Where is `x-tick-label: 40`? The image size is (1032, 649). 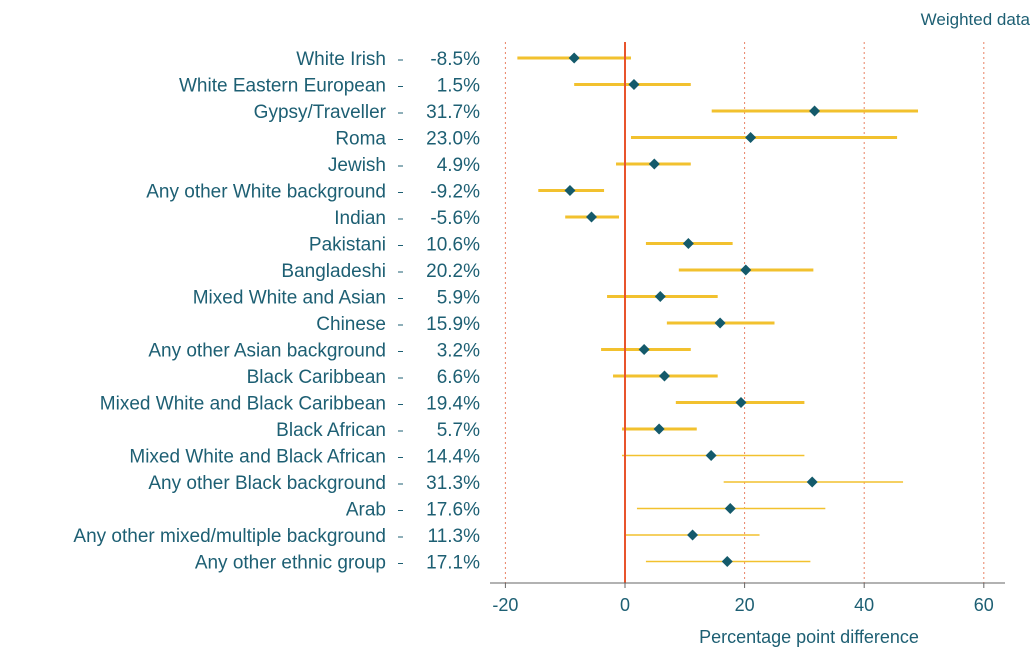 x-tick-label: 40 is located at coordinates (864, 605).